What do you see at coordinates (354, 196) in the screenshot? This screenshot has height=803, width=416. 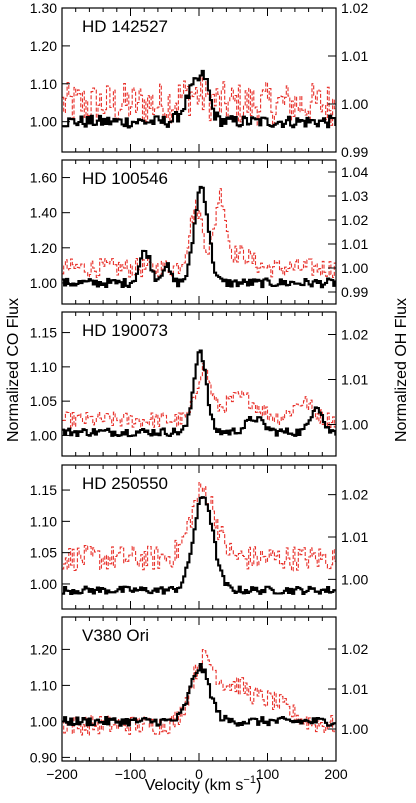 I see `oh-tick-label: 1.03` at bounding box center [354, 196].